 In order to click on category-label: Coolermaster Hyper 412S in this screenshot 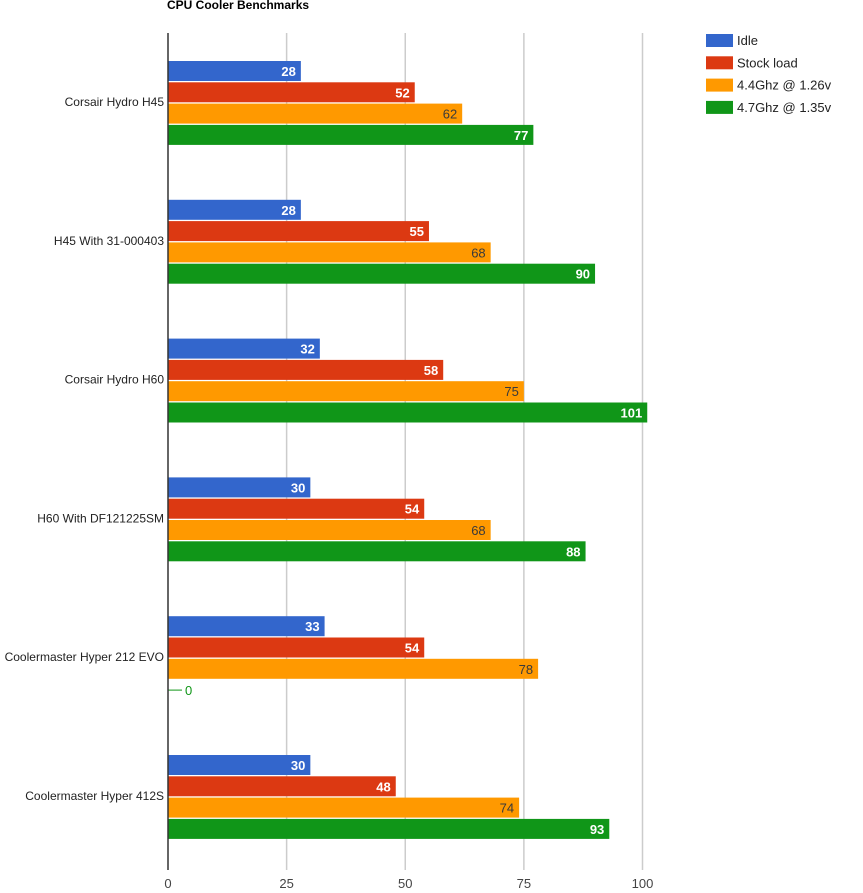, I will do `click(94, 796)`.